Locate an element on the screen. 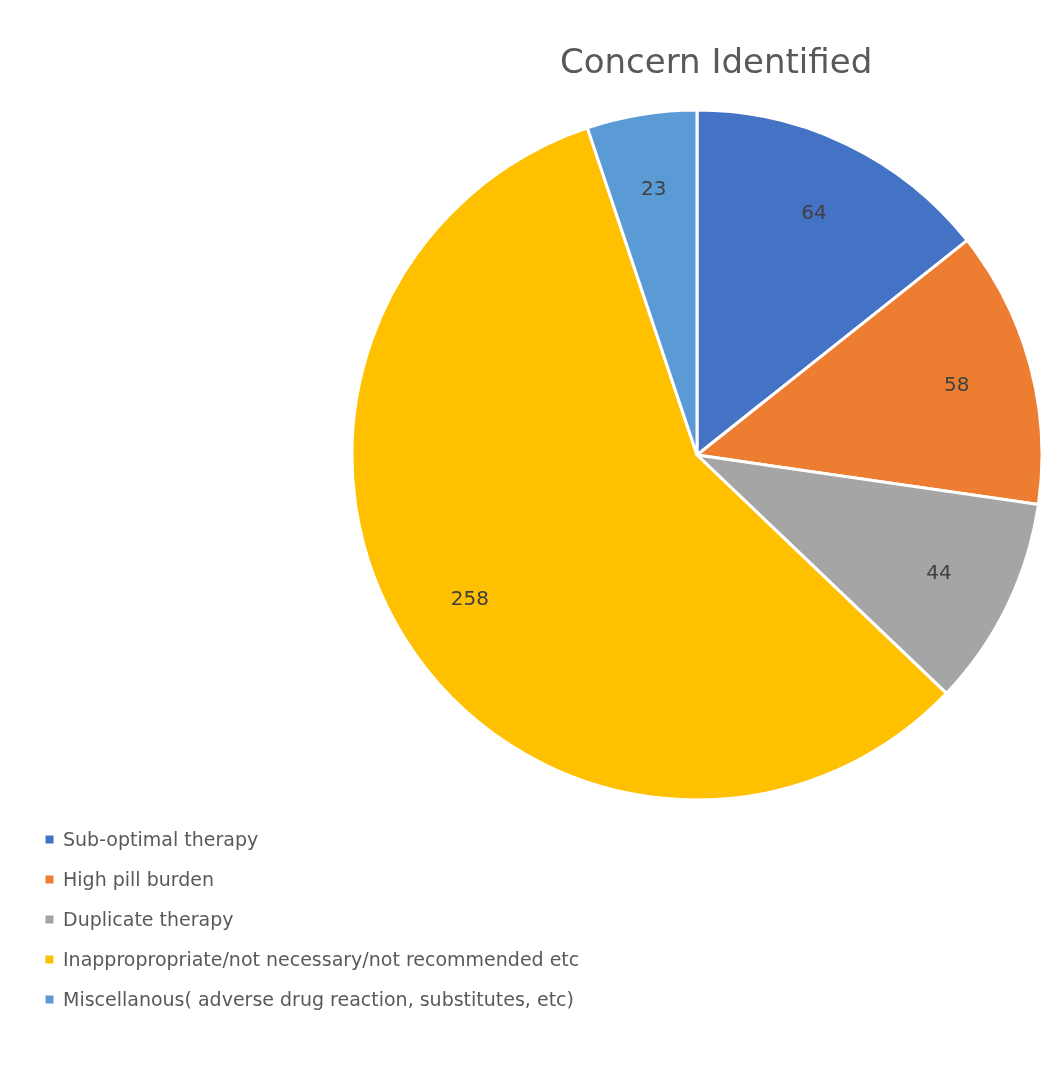 This screenshot has width=1062, height=1088. legend-label: Inappropropriate/not necessary/not recommended etc is located at coordinates (321, 958).